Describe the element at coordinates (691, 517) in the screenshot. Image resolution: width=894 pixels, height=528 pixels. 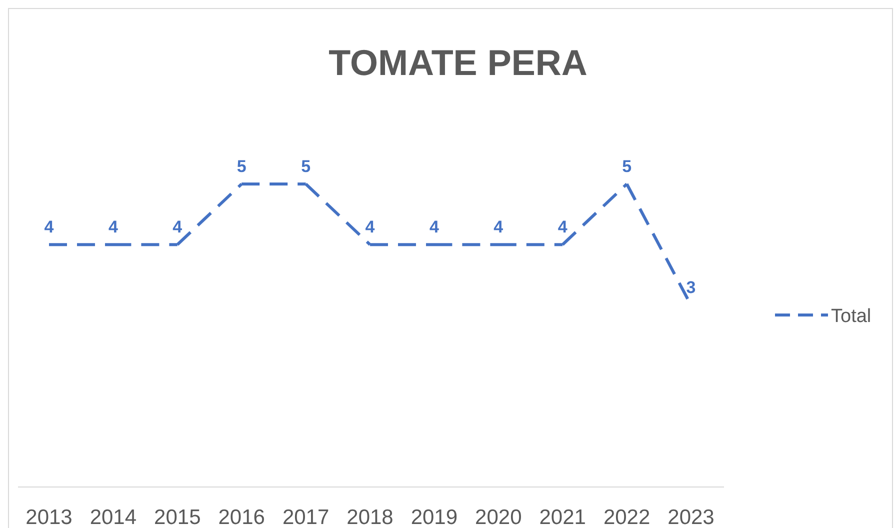
I see `x-tick-label: 2023` at that location.